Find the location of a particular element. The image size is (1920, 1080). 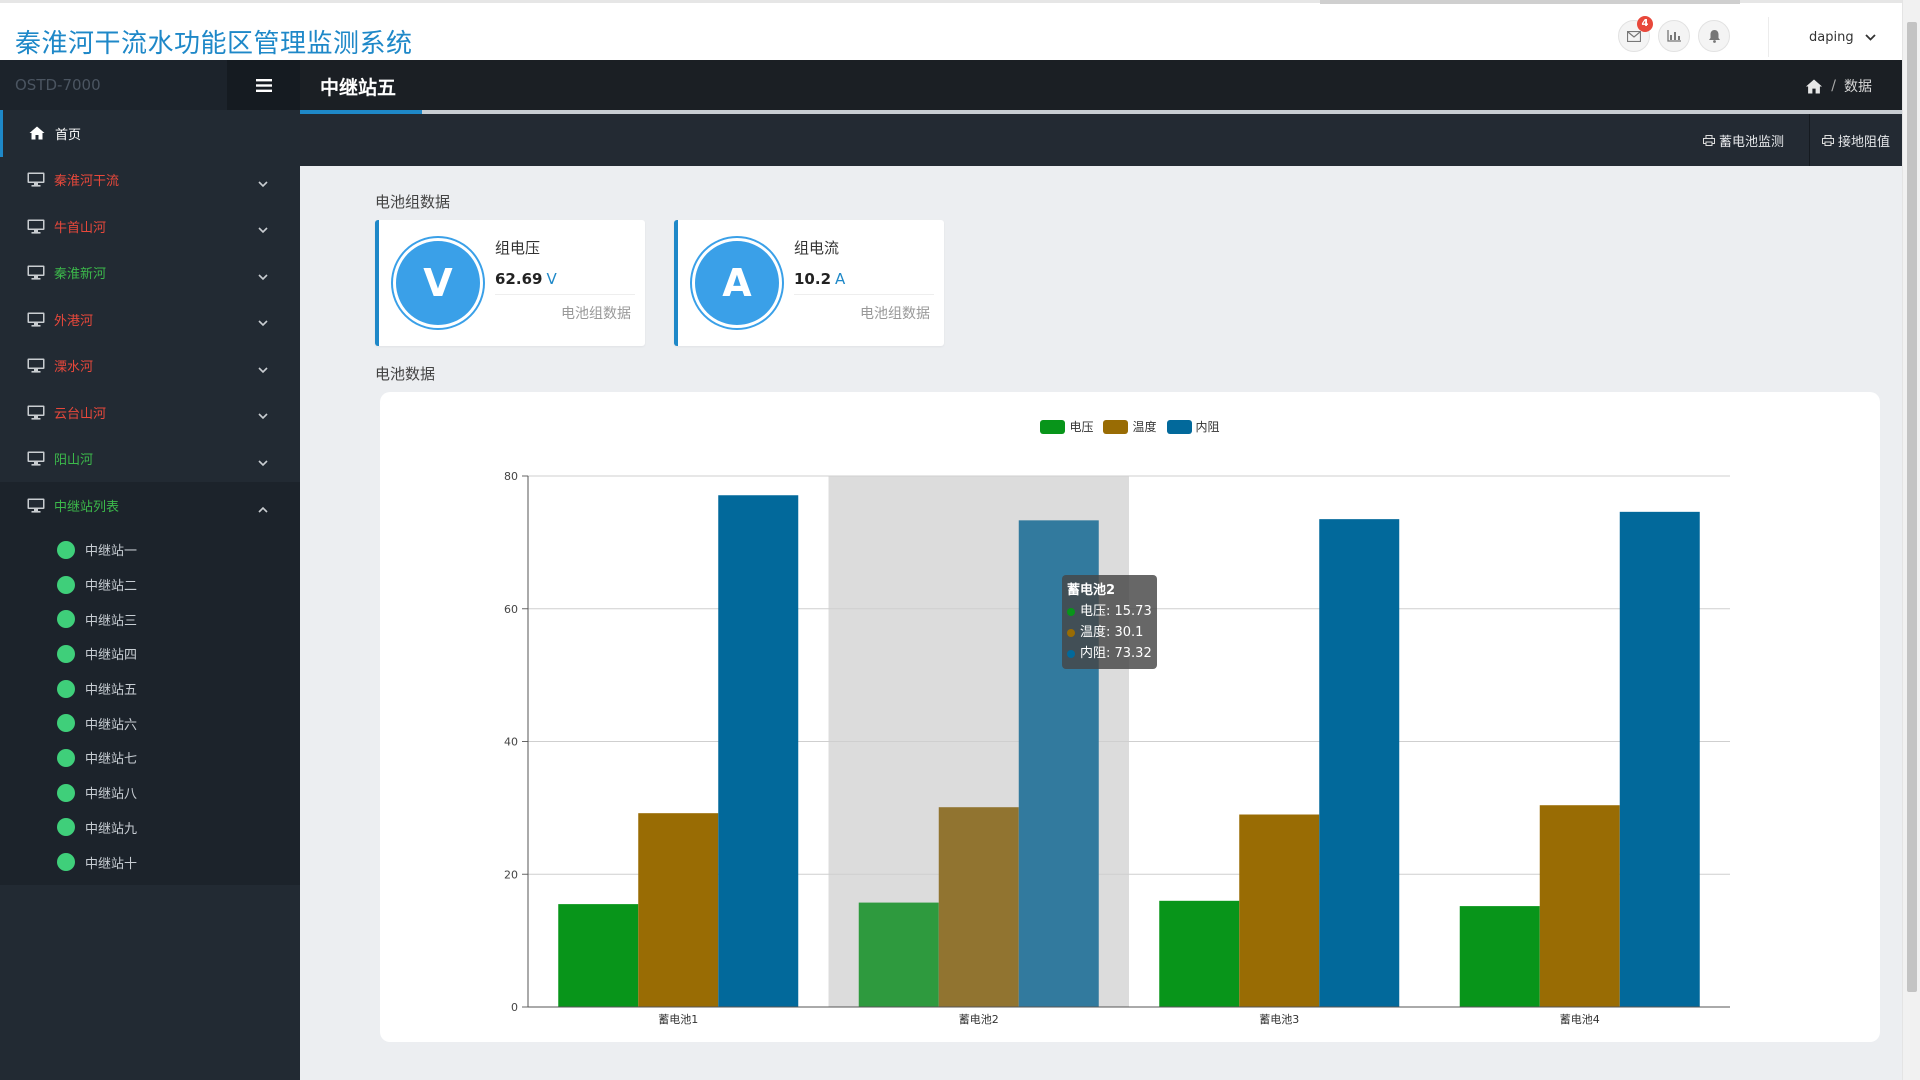

page-title: 中继站五 is located at coordinates (358, 88).